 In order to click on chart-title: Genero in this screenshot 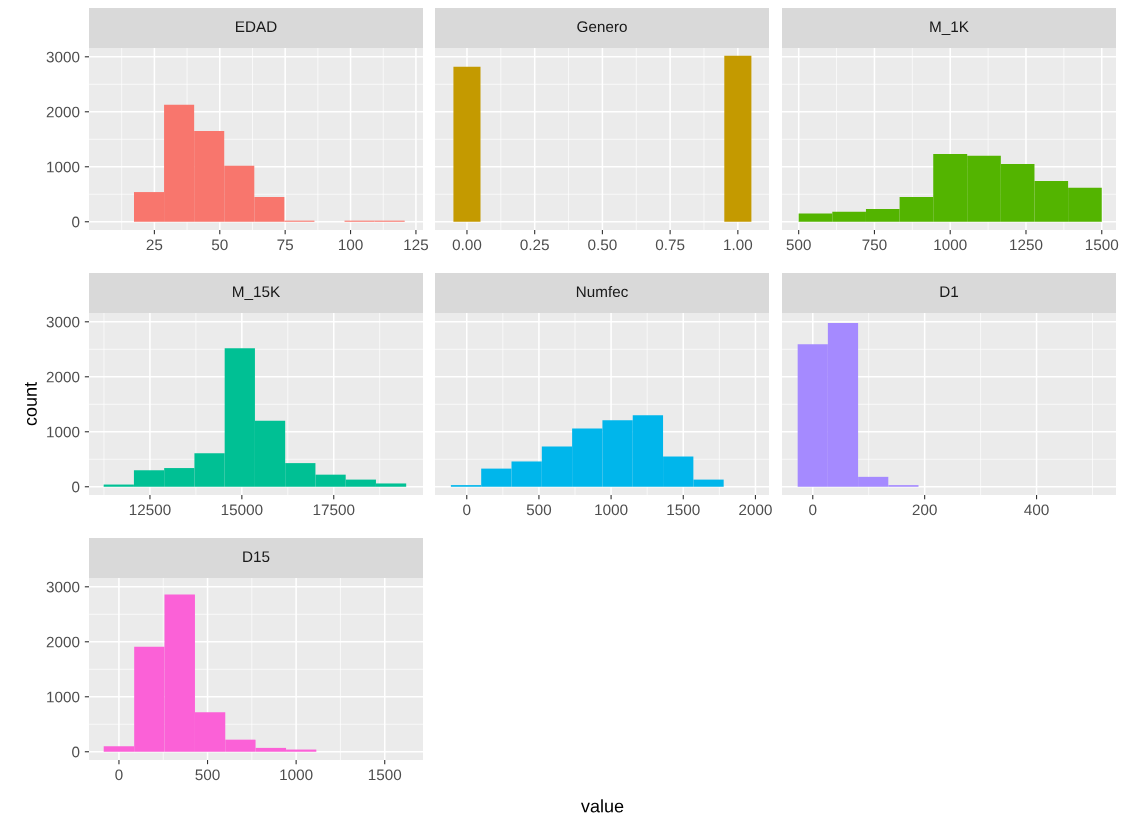, I will do `click(602, 27)`.